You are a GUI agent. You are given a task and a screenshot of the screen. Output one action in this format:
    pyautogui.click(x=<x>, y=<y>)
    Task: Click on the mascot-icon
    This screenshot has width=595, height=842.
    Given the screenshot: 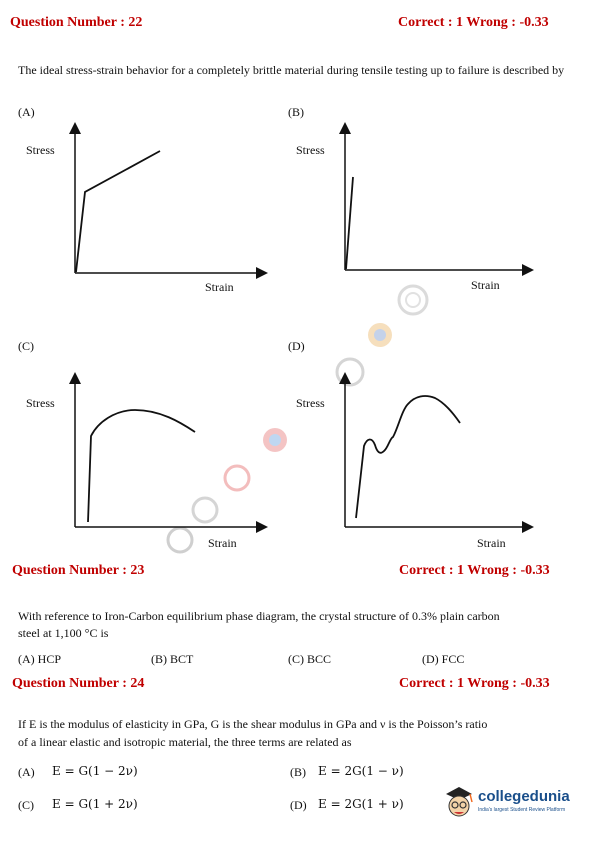 What is the action you would take?
    pyautogui.click(x=459, y=802)
    